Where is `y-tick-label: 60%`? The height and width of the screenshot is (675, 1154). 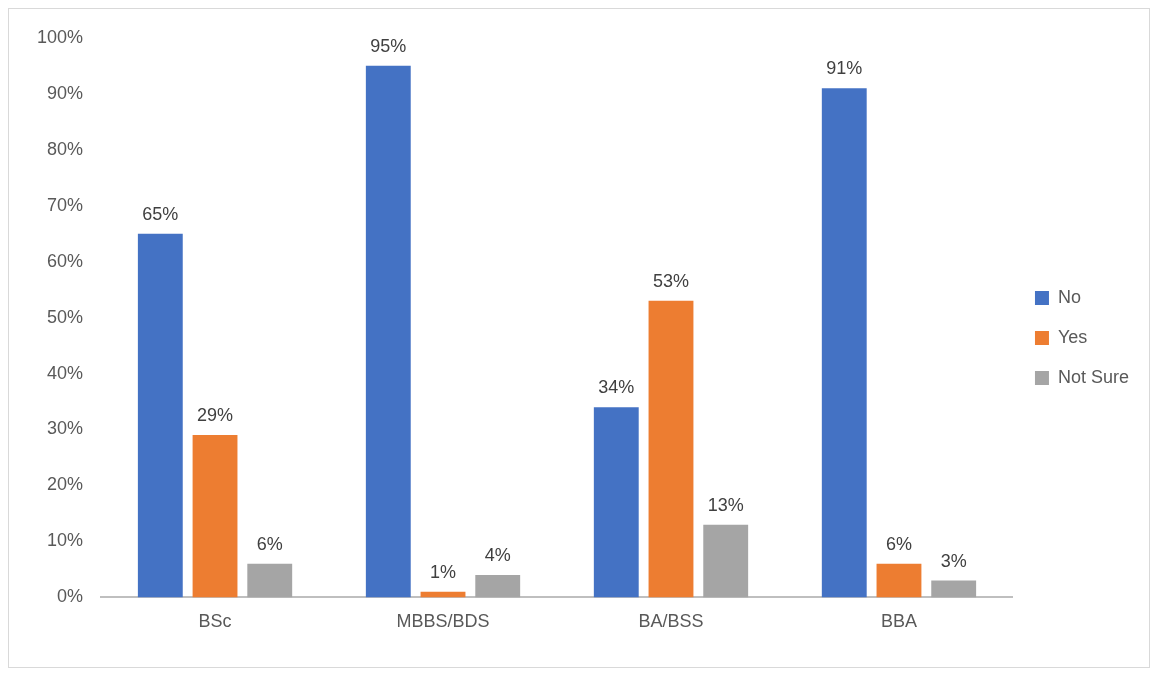
y-tick-label: 60% is located at coordinates (65, 260).